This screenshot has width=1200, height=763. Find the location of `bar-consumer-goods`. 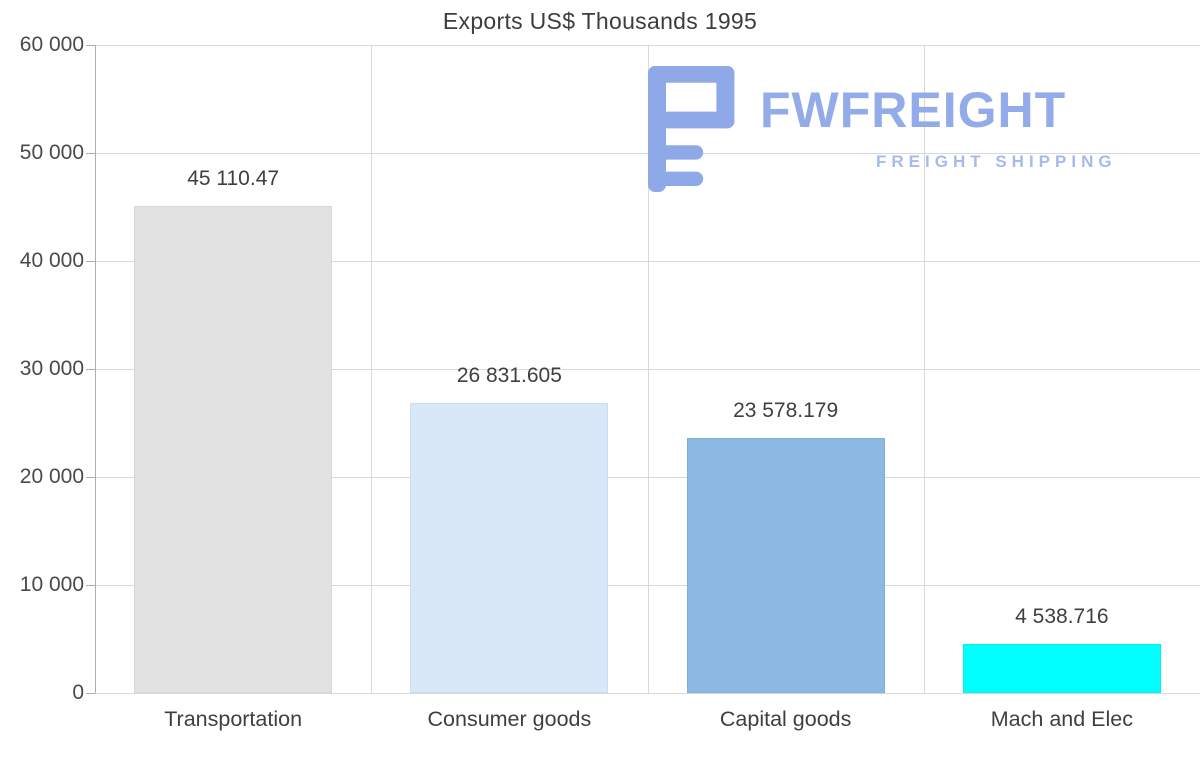

bar-consumer-goods is located at coordinates (509, 548).